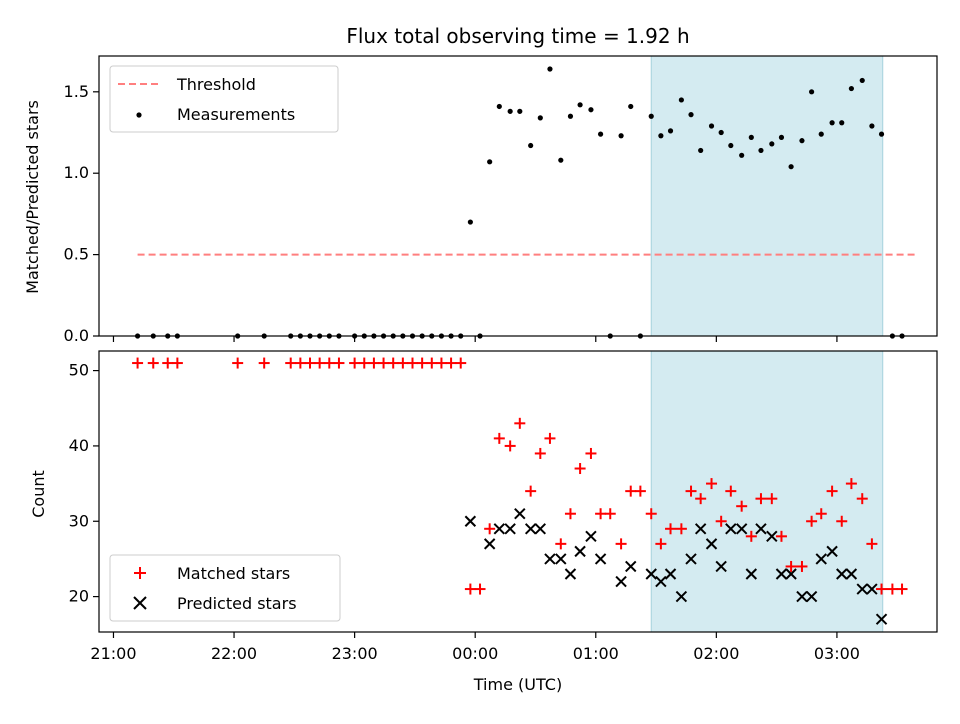 This screenshot has height=724, width=960. What do you see at coordinates (140, 603) in the screenshot?
I see `predicted-legend-swatch` at bounding box center [140, 603].